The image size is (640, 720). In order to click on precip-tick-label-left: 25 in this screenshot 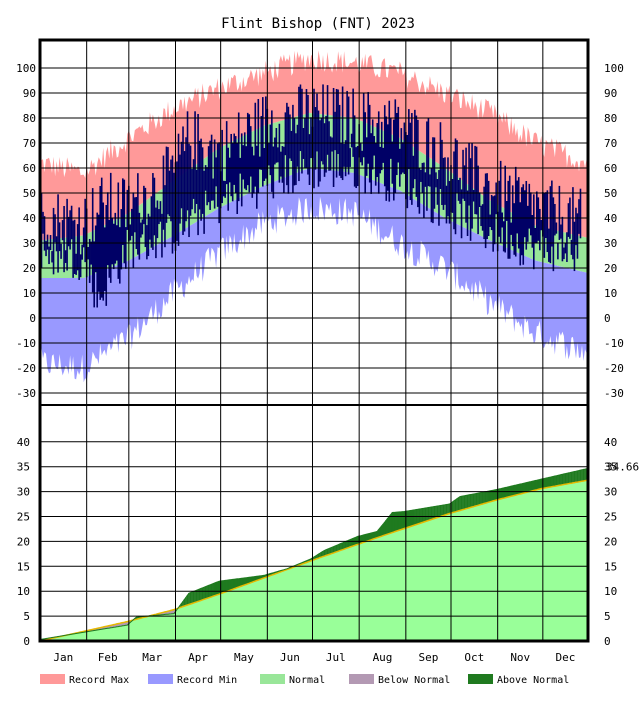, I will do `click(23, 517)`.